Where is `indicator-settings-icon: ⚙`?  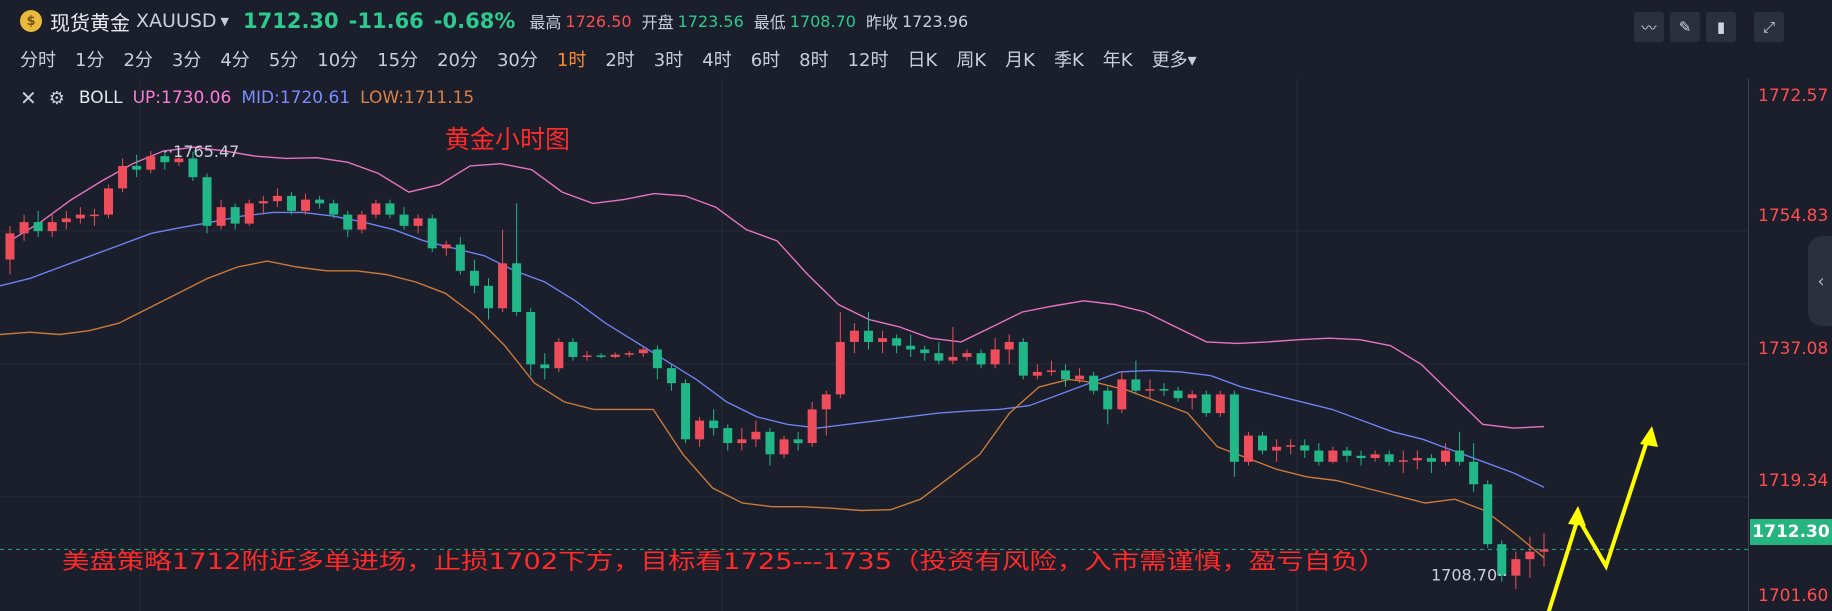 indicator-settings-icon: ⚙ is located at coordinates (56, 98).